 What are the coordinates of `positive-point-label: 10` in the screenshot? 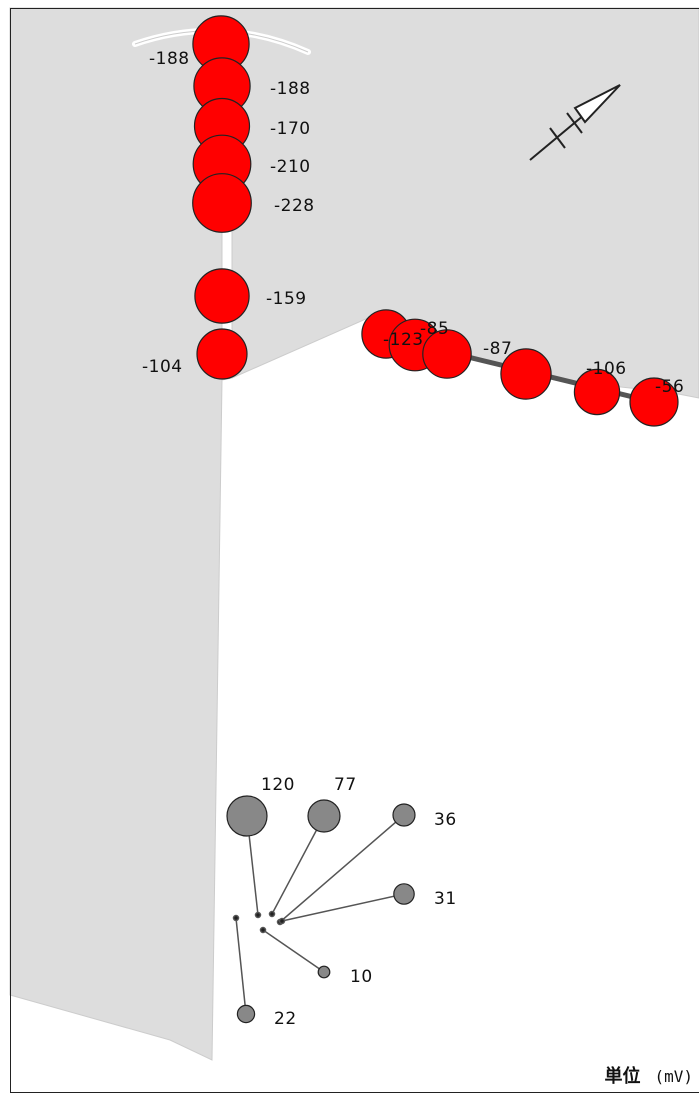 It's located at (361, 977).